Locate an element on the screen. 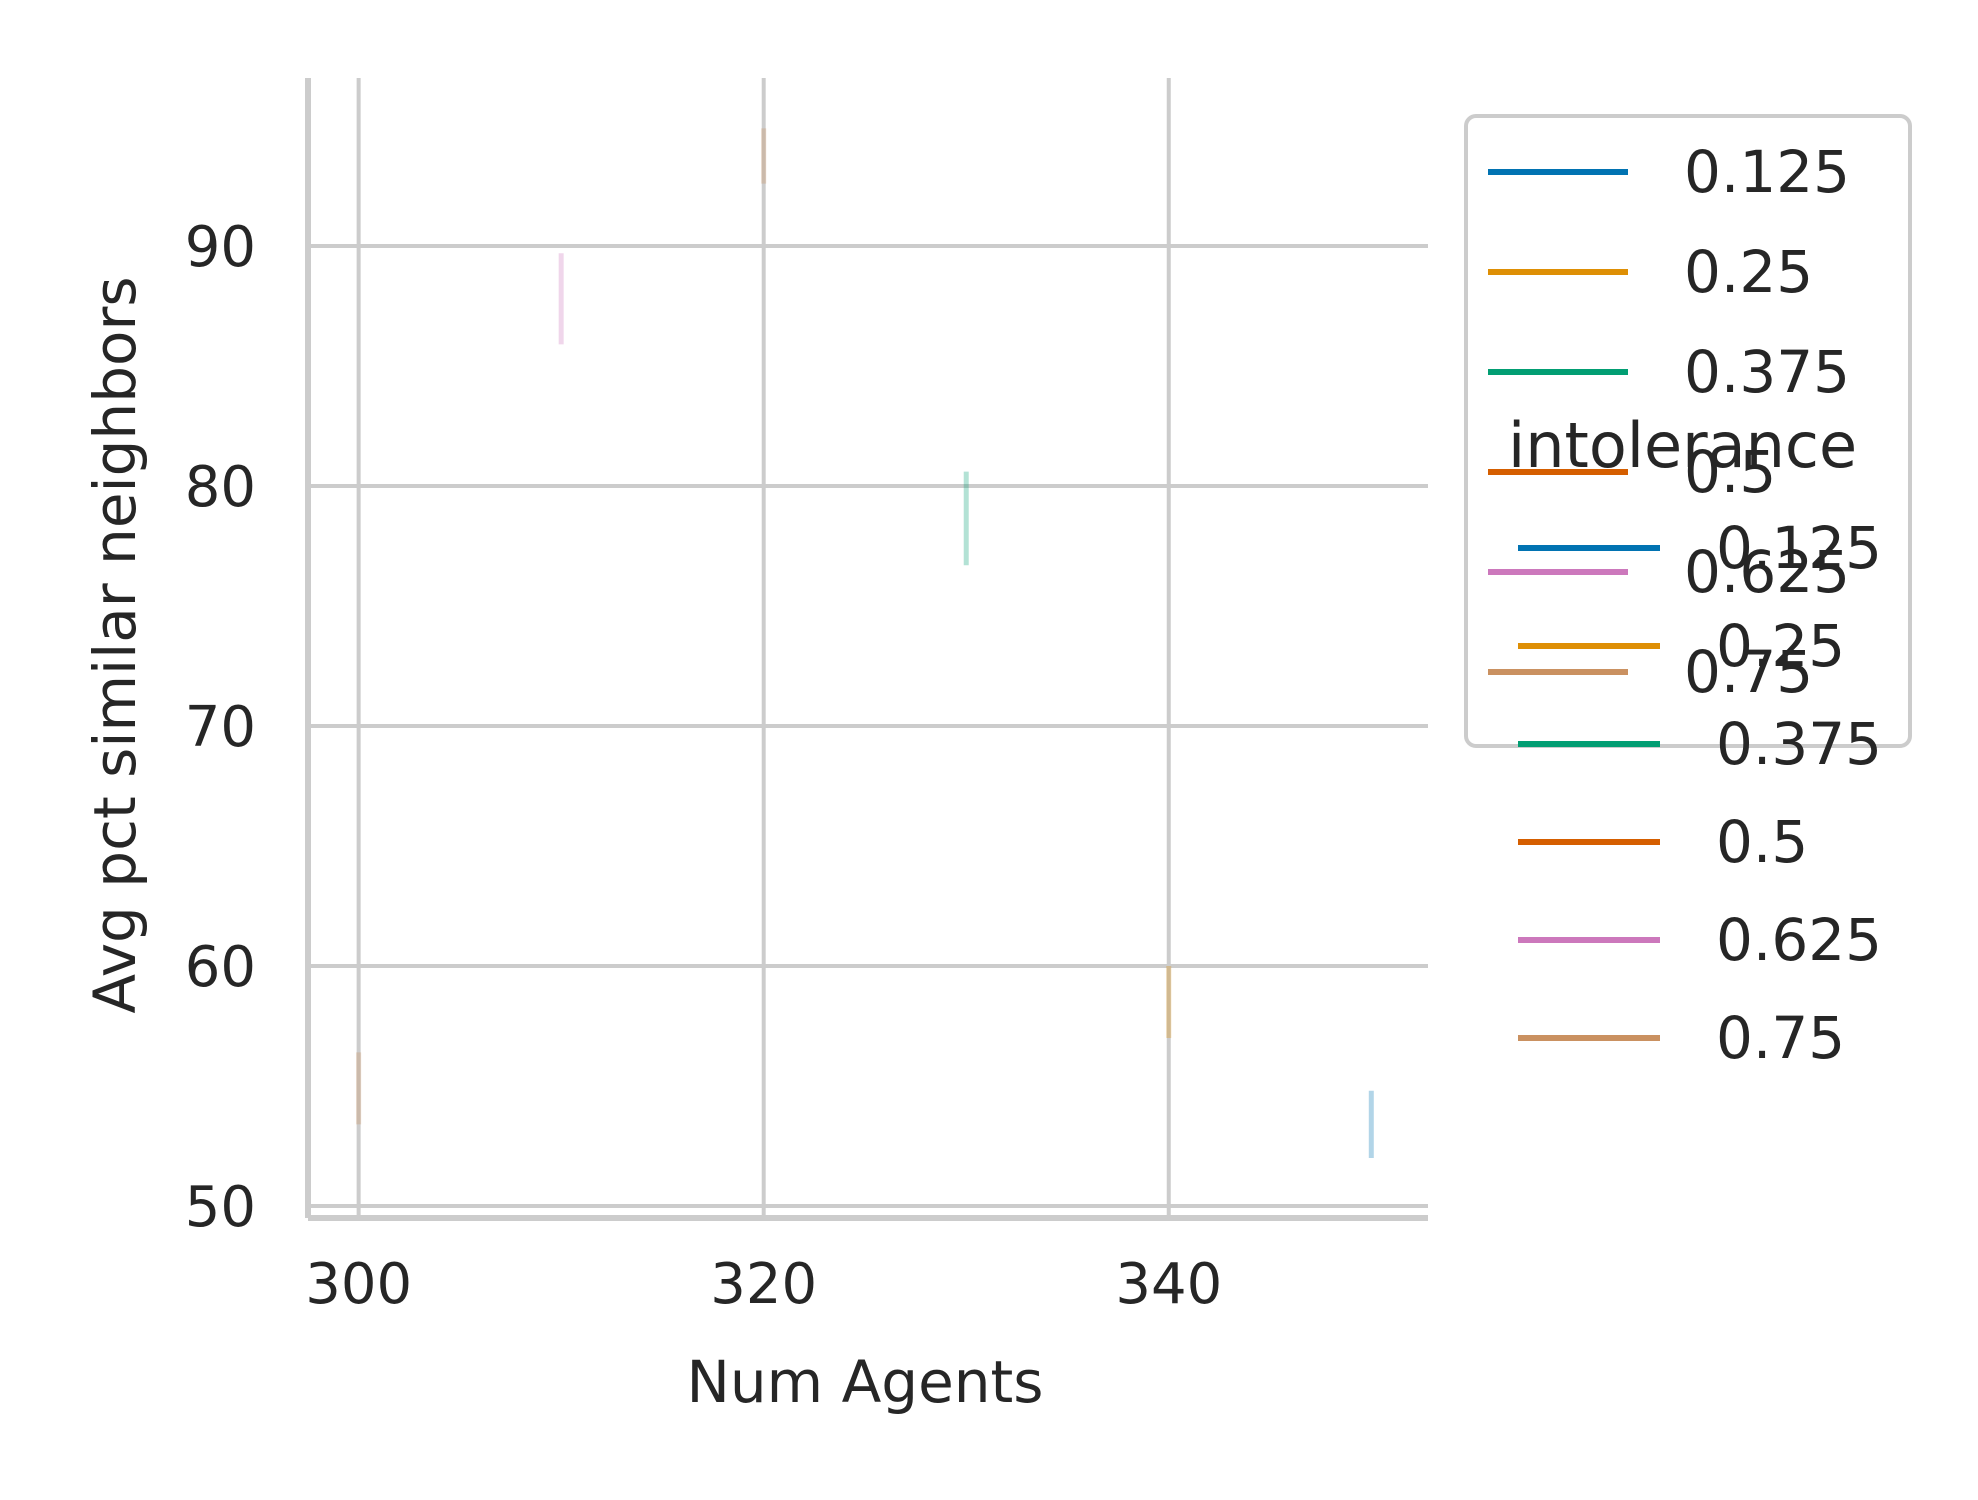  y-tick-label: 90 is located at coordinates (220, 247).